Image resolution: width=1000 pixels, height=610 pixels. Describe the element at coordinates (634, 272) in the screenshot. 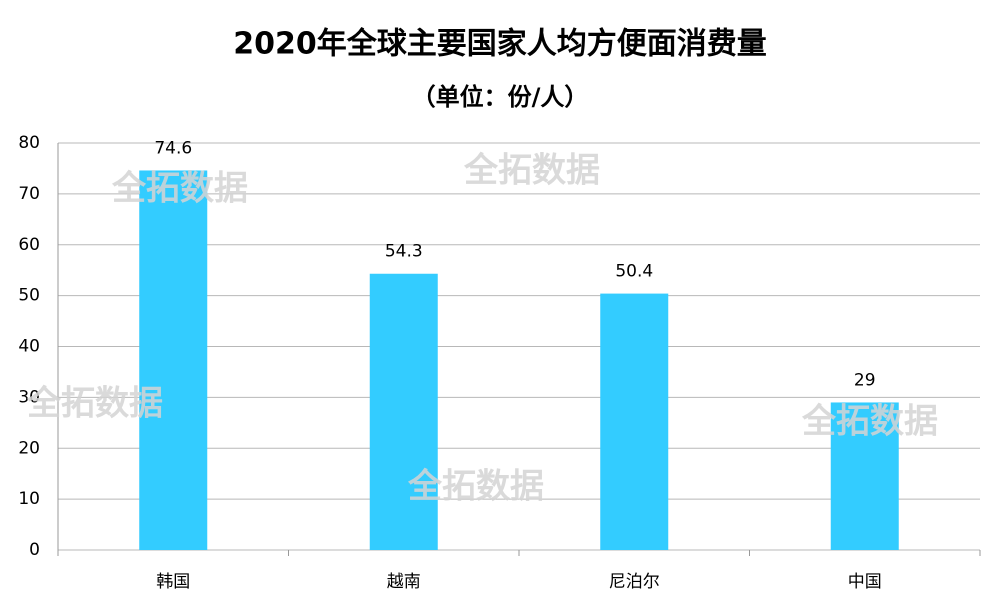

I see `data-label: 50.4` at that location.